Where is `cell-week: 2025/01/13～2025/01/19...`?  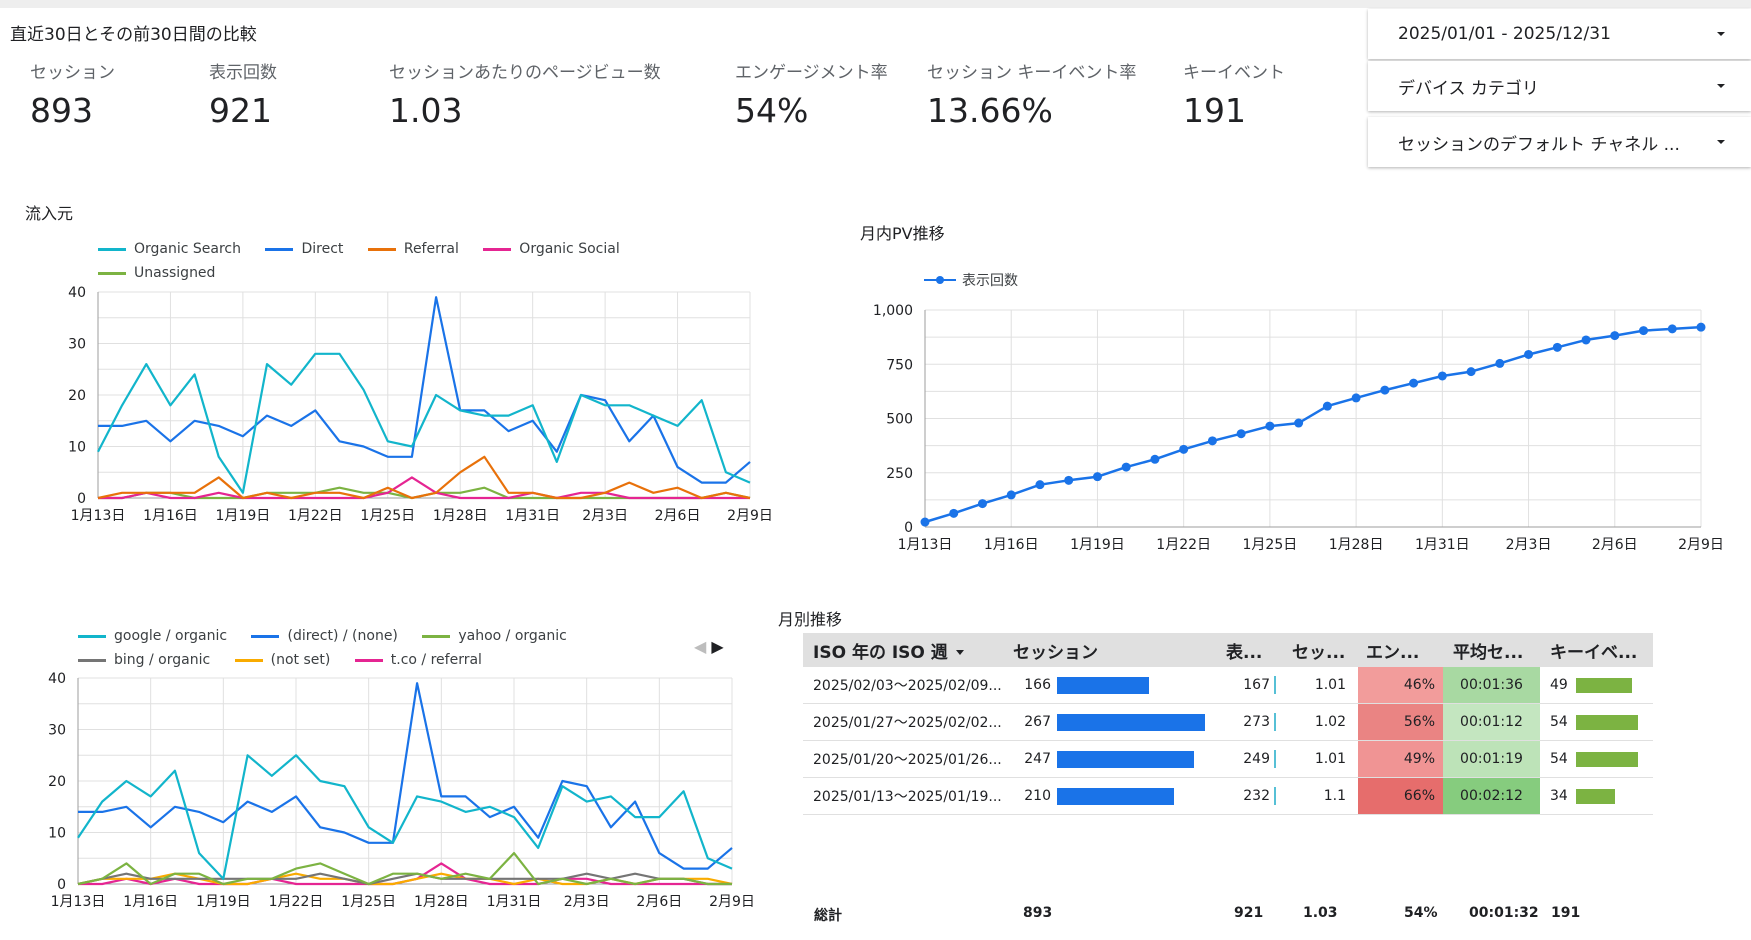 cell-week: 2025/01/13～2025/01/19... is located at coordinates (907, 797).